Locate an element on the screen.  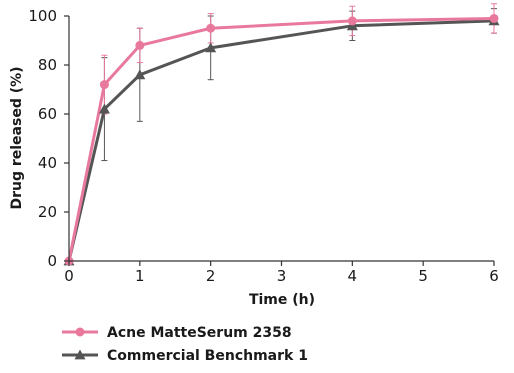
x-tick-label: 5 is located at coordinates (423, 276).